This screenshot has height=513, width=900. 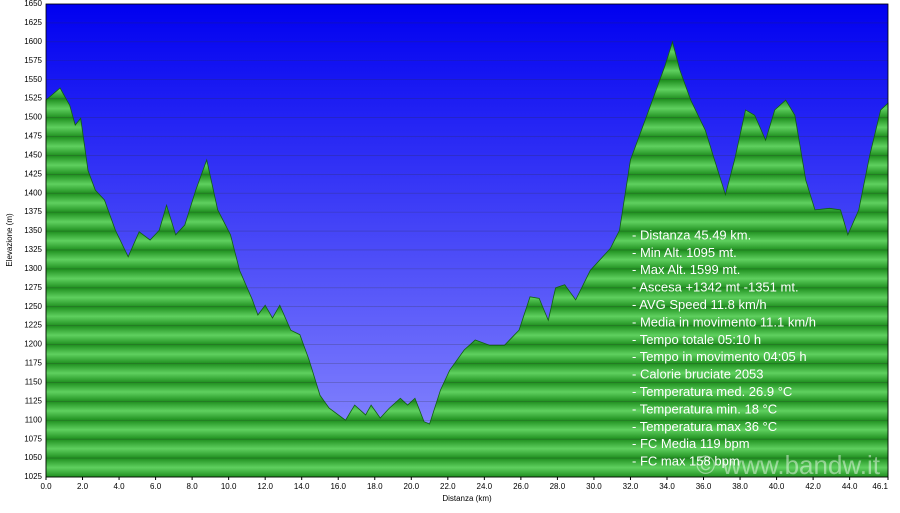 I want to click on x-tick-label: 10.0, so click(x=229, y=486).